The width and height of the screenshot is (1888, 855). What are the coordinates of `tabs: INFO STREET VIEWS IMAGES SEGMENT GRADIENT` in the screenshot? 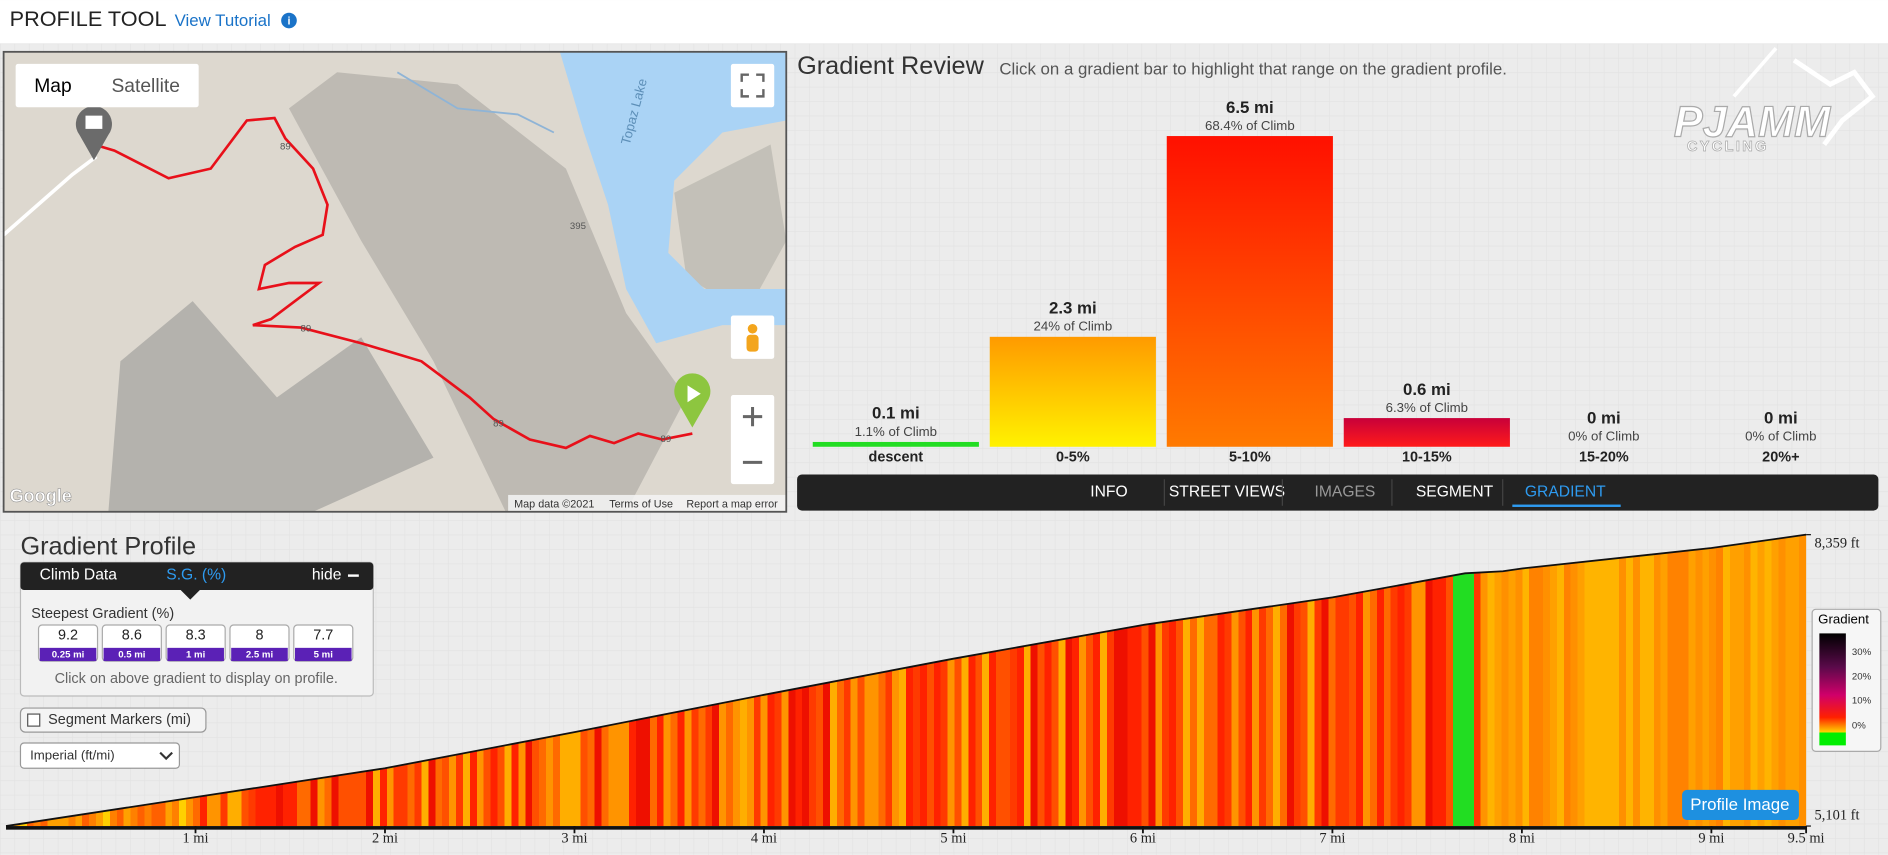 It's located at (1355, 493).